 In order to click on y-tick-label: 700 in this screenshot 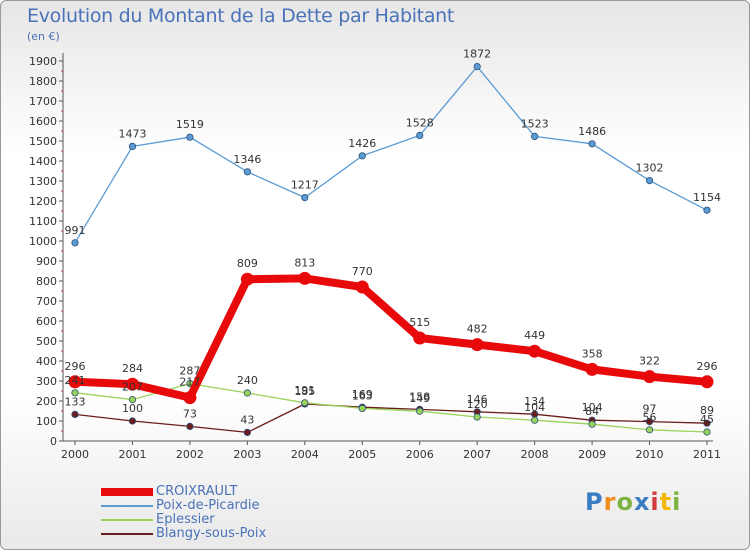, I will do `click(46, 301)`.